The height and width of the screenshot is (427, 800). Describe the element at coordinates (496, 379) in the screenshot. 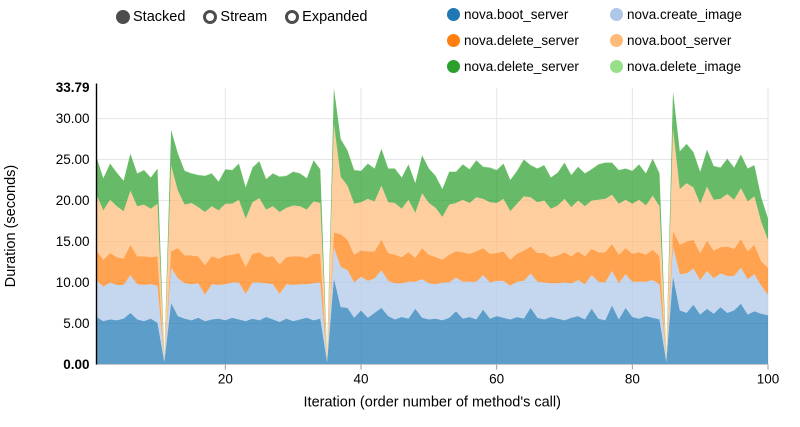

I see `x-tick-label: 60` at that location.